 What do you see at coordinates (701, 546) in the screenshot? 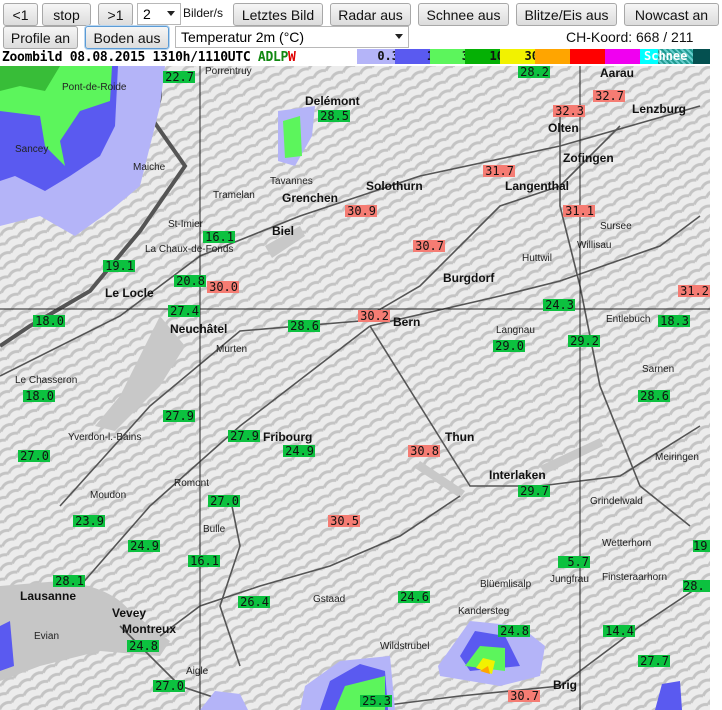
I see `temperature-label: 19` at bounding box center [701, 546].